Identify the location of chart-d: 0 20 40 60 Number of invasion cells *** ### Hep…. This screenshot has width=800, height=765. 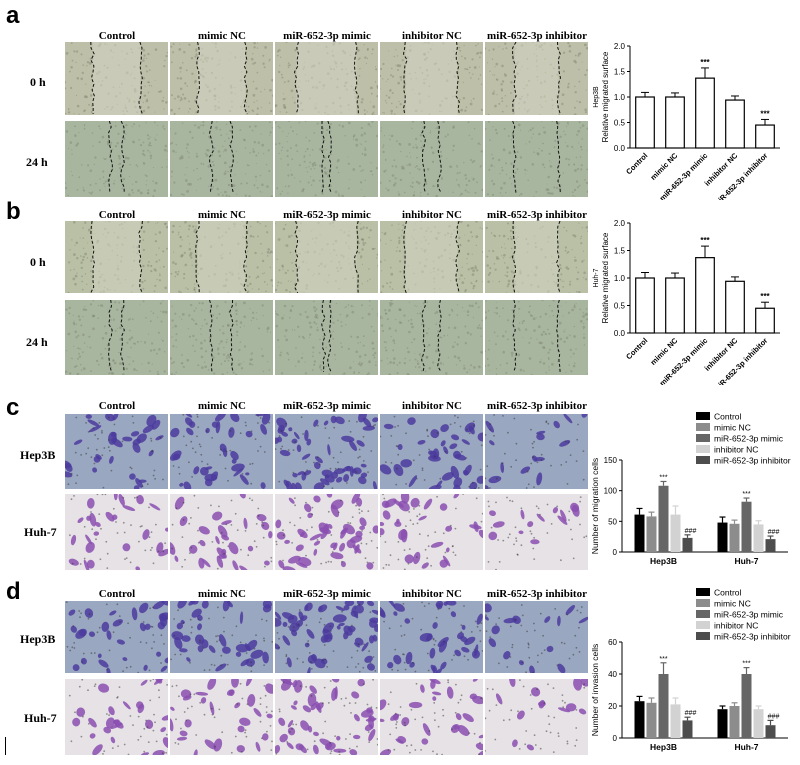
(693, 672).